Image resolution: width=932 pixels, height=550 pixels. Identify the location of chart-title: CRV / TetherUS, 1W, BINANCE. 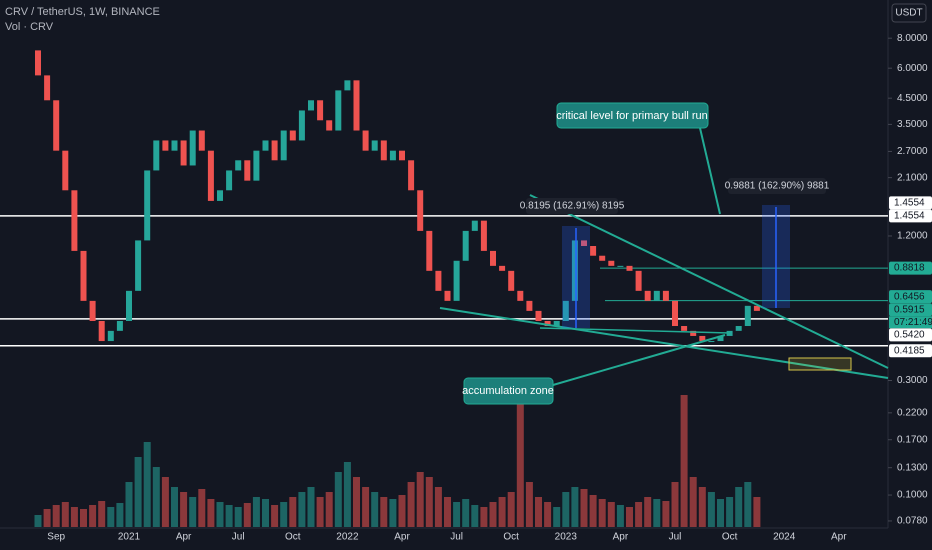
(82, 12).